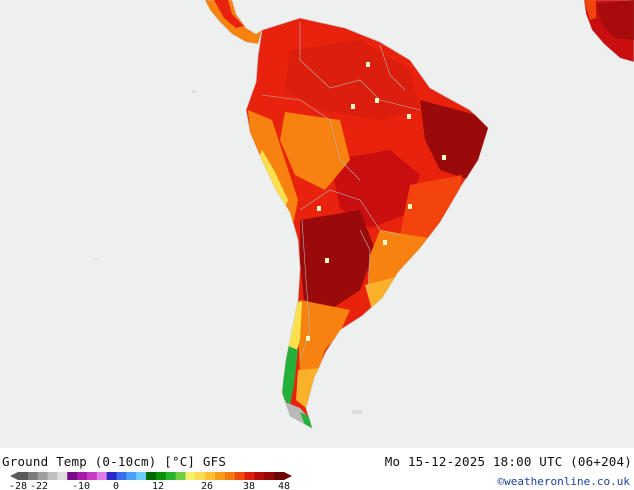 This screenshot has width=634, height=490. What do you see at coordinates (615, 20) in the screenshot?
I see `africa-hot-core` at bounding box center [615, 20].